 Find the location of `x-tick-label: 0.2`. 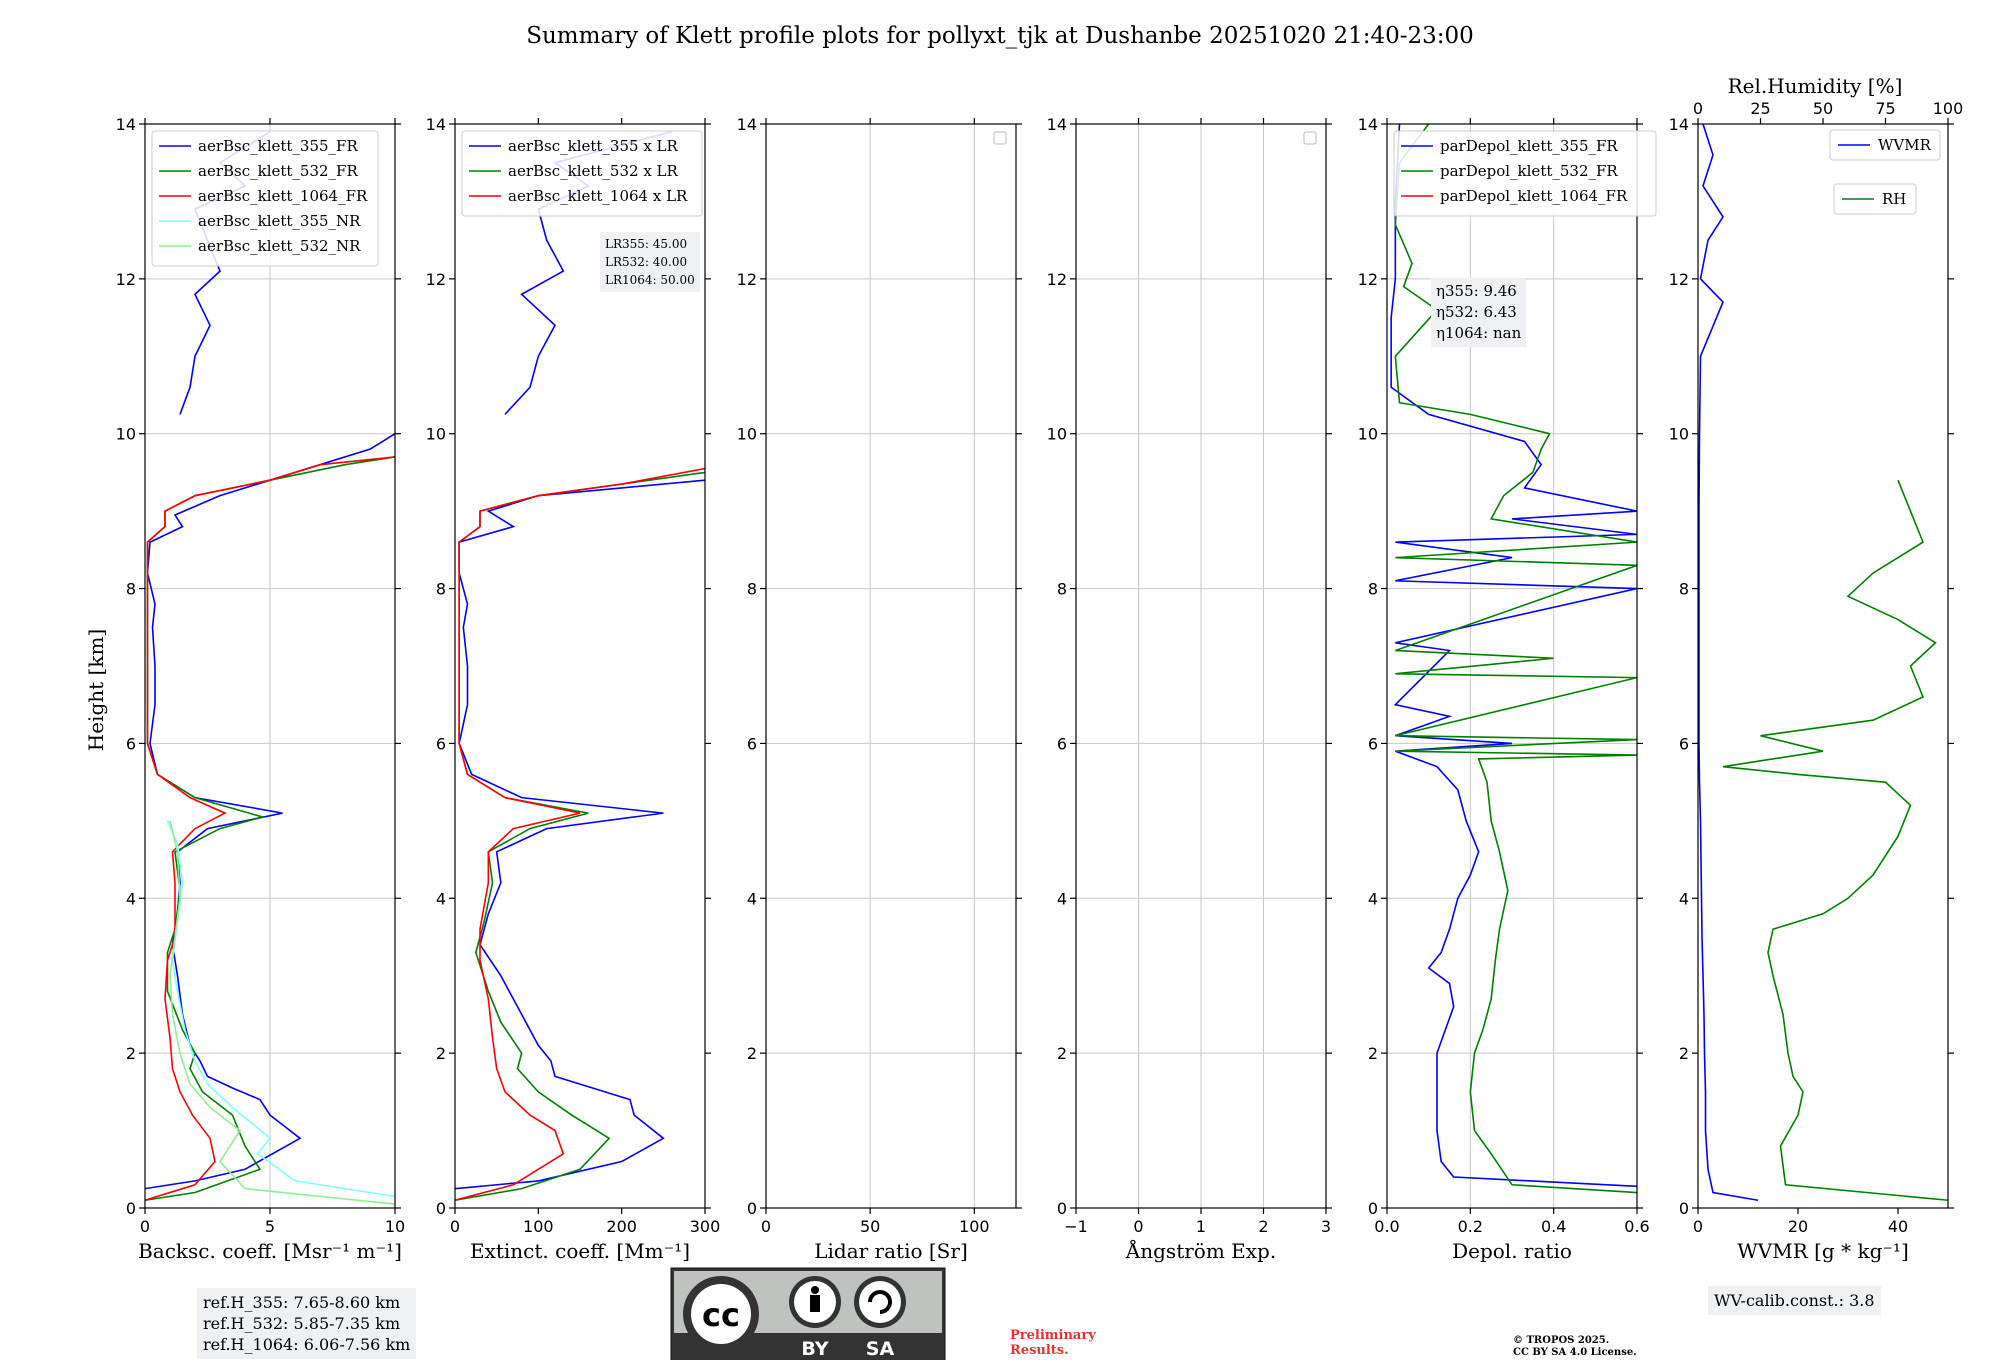

x-tick-label: 0.2 is located at coordinates (1470, 1226).